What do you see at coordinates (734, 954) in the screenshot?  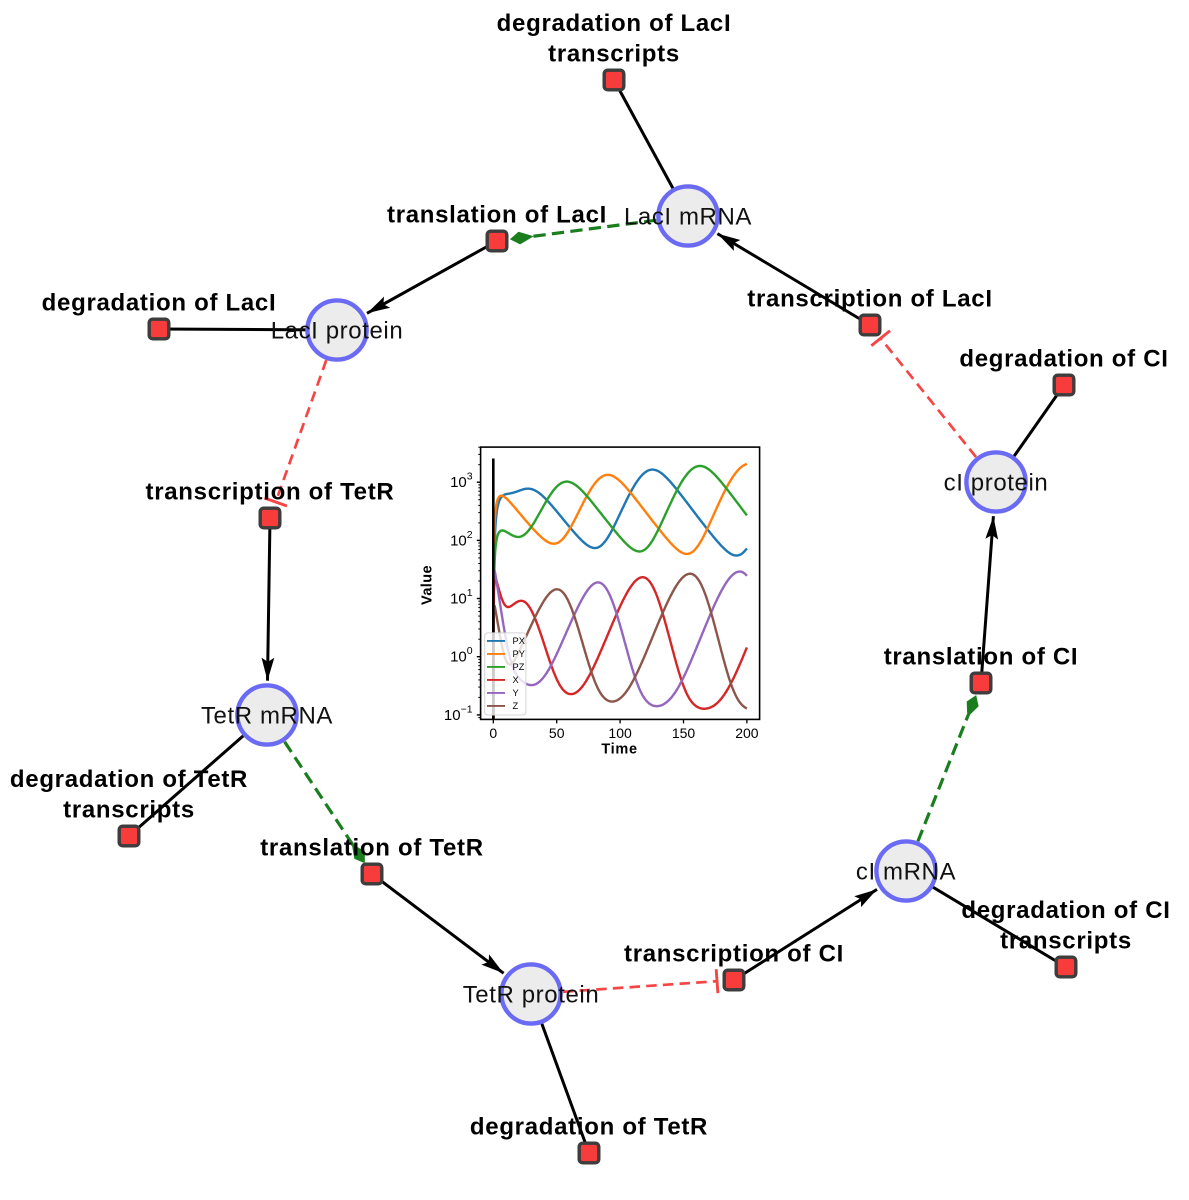 I see `svg-text: transcription of CI` at bounding box center [734, 954].